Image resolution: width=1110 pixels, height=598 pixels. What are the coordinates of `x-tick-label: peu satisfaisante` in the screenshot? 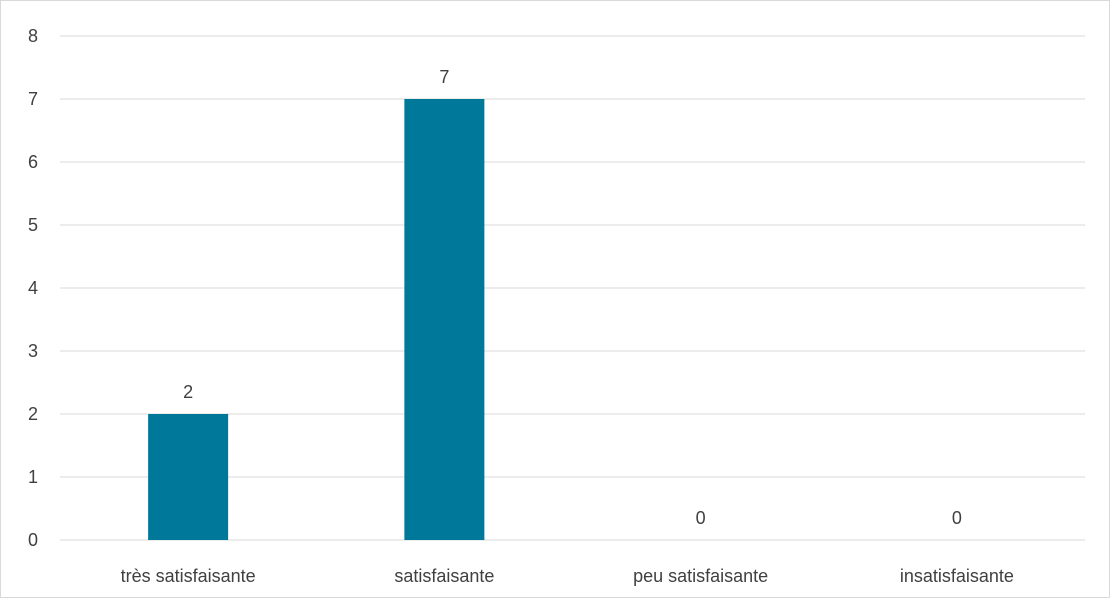 It's located at (700, 576).